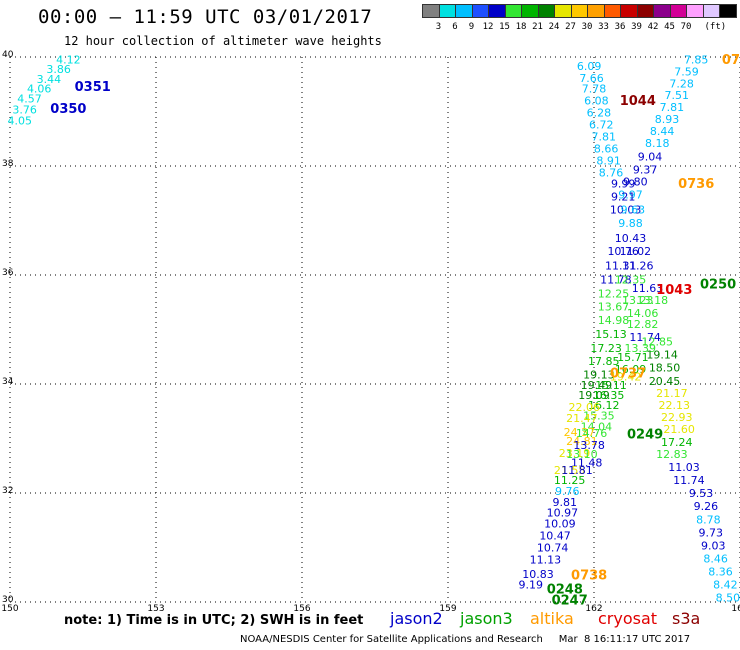  I want to click on wave-height-label: 10.09, so click(560, 524).